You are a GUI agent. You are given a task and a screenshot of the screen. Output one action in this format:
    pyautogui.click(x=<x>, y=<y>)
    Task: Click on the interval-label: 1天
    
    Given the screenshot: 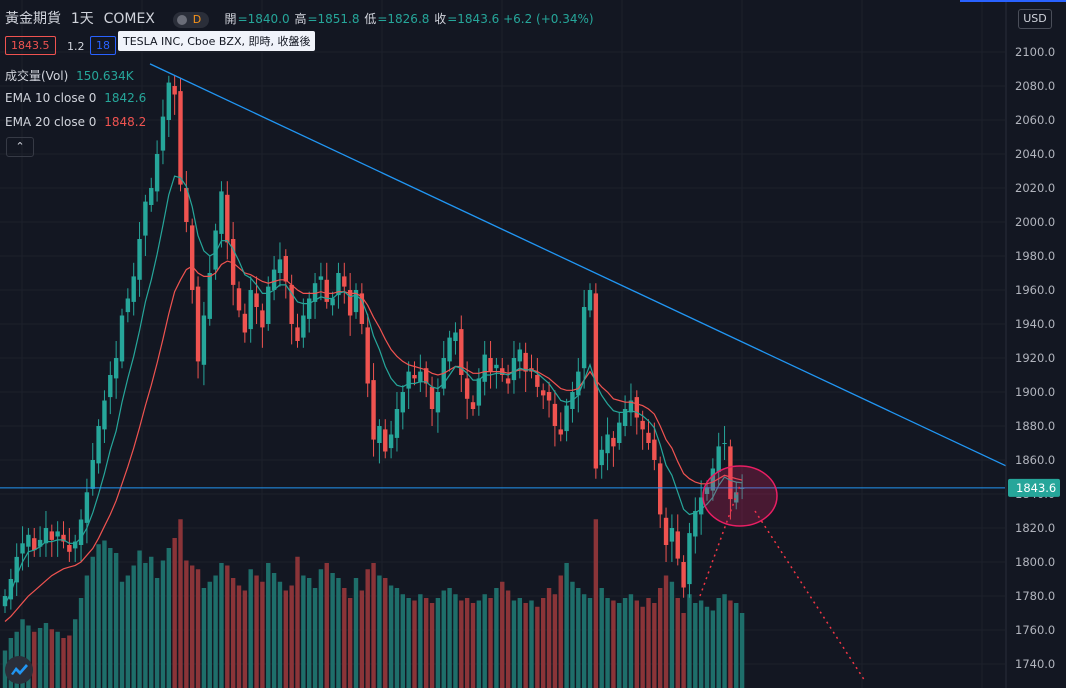 What is the action you would take?
    pyautogui.click(x=82, y=19)
    